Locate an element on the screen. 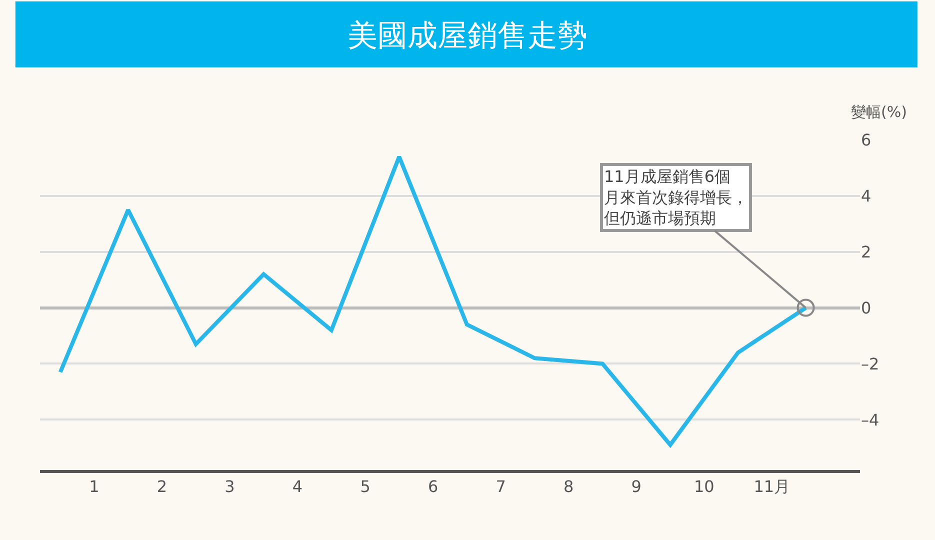 Image resolution: width=935 pixels, height=540 pixels. x-tick-label: 5 is located at coordinates (365, 486).